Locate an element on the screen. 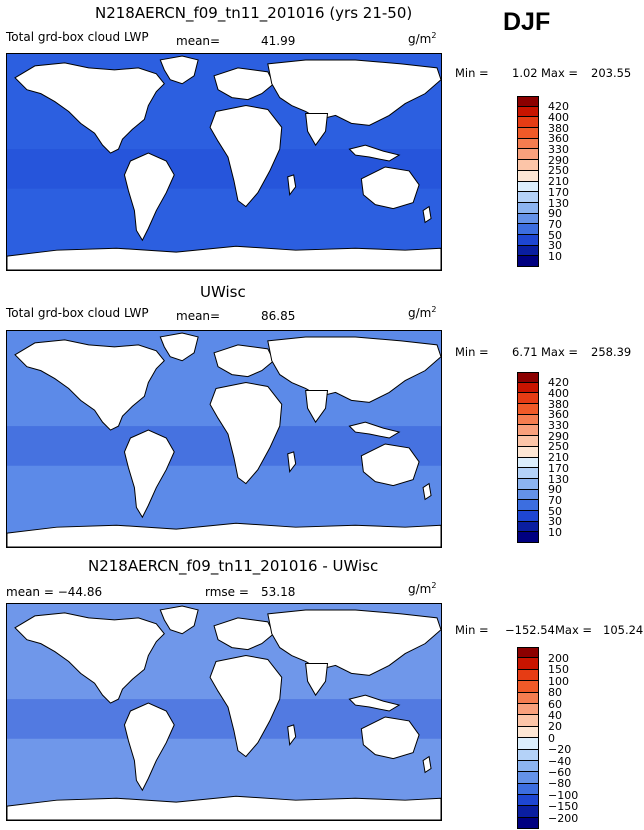 The image size is (644, 830). colorbar-tick-label: 30 is located at coordinates (555, 246).